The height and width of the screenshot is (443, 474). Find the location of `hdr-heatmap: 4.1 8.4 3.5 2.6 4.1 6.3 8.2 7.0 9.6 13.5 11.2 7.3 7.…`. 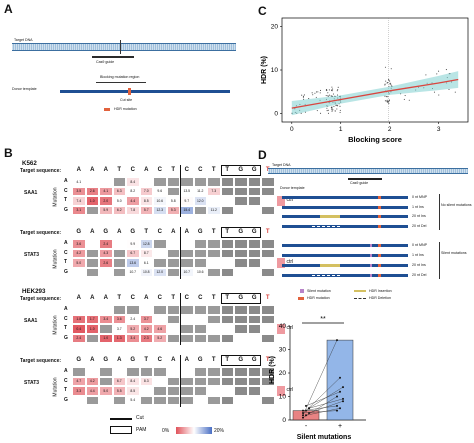

hdr-heatmap: 4.1 8.4 3.5 2.6 4.1 6.3 8.2 7.0 9.6 13.5 11.2 7.3 7.… is located at coordinates (173, 196).